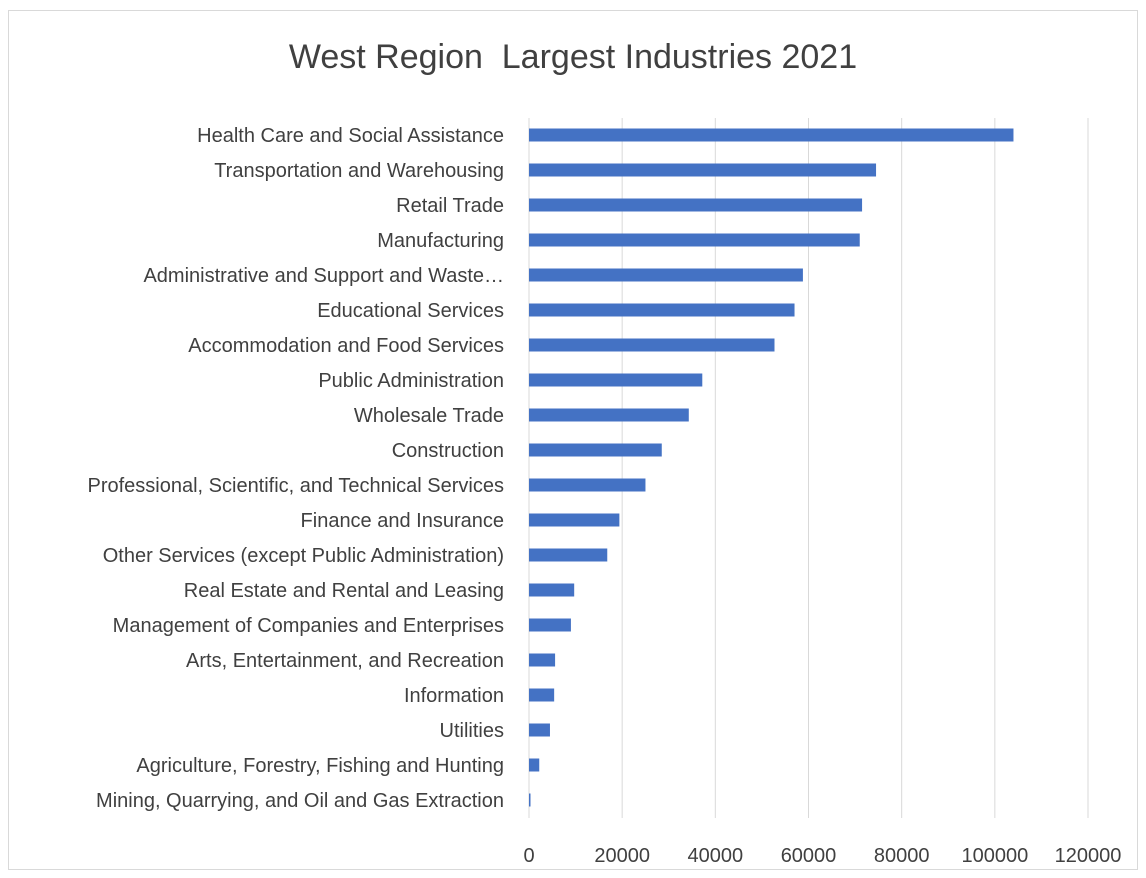 The height and width of the screenshot is (878, 1146). Describe the element at coordinates (440, 241) in the screenshot. I see `category-label: Manufacturing` at that location.